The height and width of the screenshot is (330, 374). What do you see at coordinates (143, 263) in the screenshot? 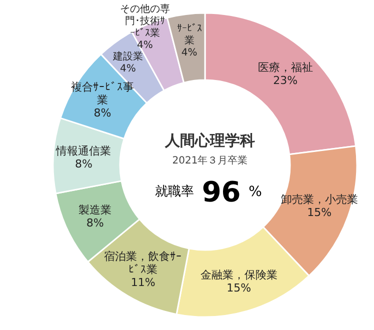
I see `slice-label: 宿泊業，飲食ｻｰﾋﾞｽ業` at bounding box center [143, 263].